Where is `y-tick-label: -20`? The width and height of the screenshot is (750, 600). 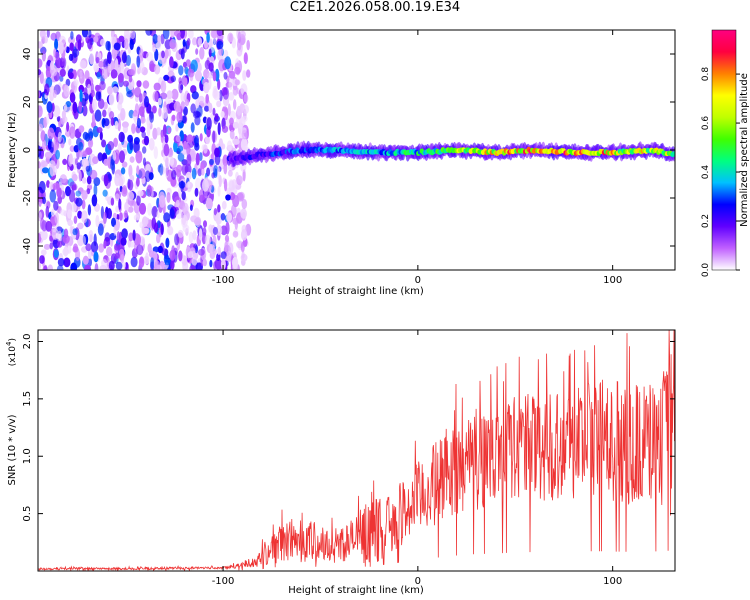
y-tick-label: -20 is located at coordinates (27, 198).